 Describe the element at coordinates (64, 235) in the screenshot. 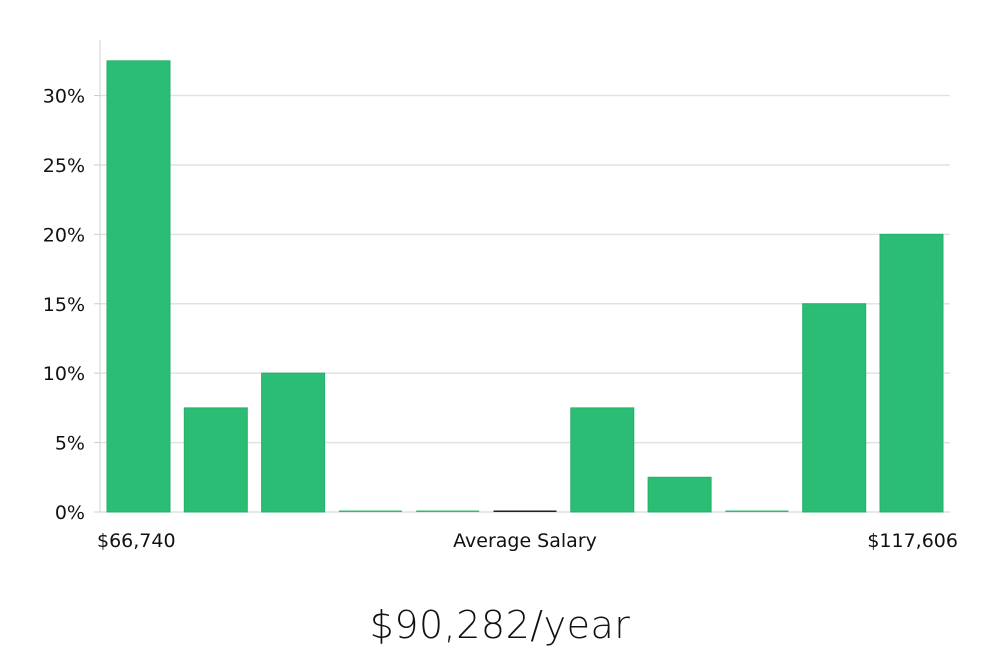

I see `y-tick-label: 20%` at that location.